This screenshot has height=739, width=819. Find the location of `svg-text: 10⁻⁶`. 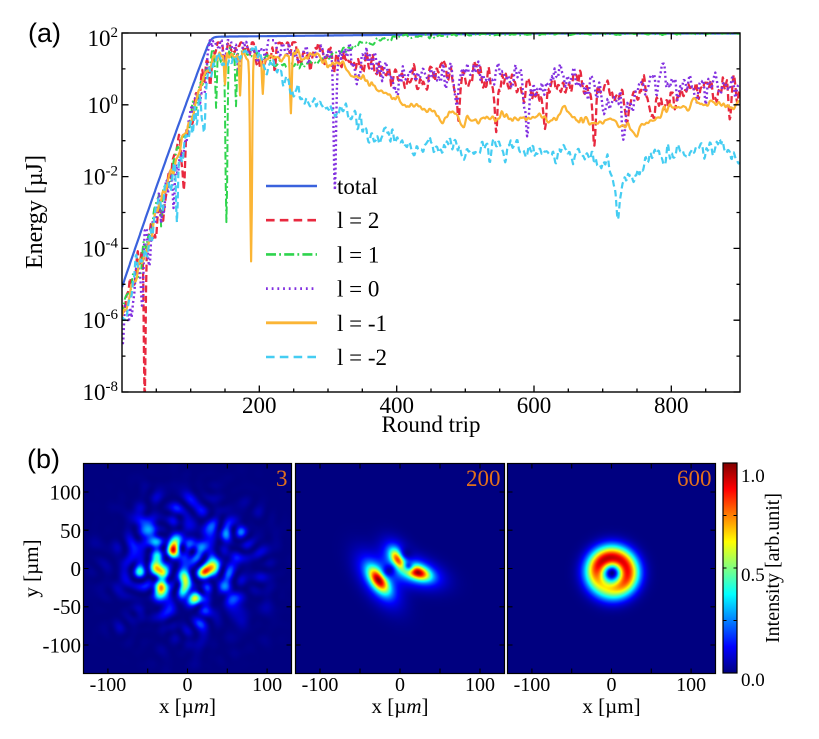

svg-text: 10⁻⁶ is located at coordinates (101, 320).